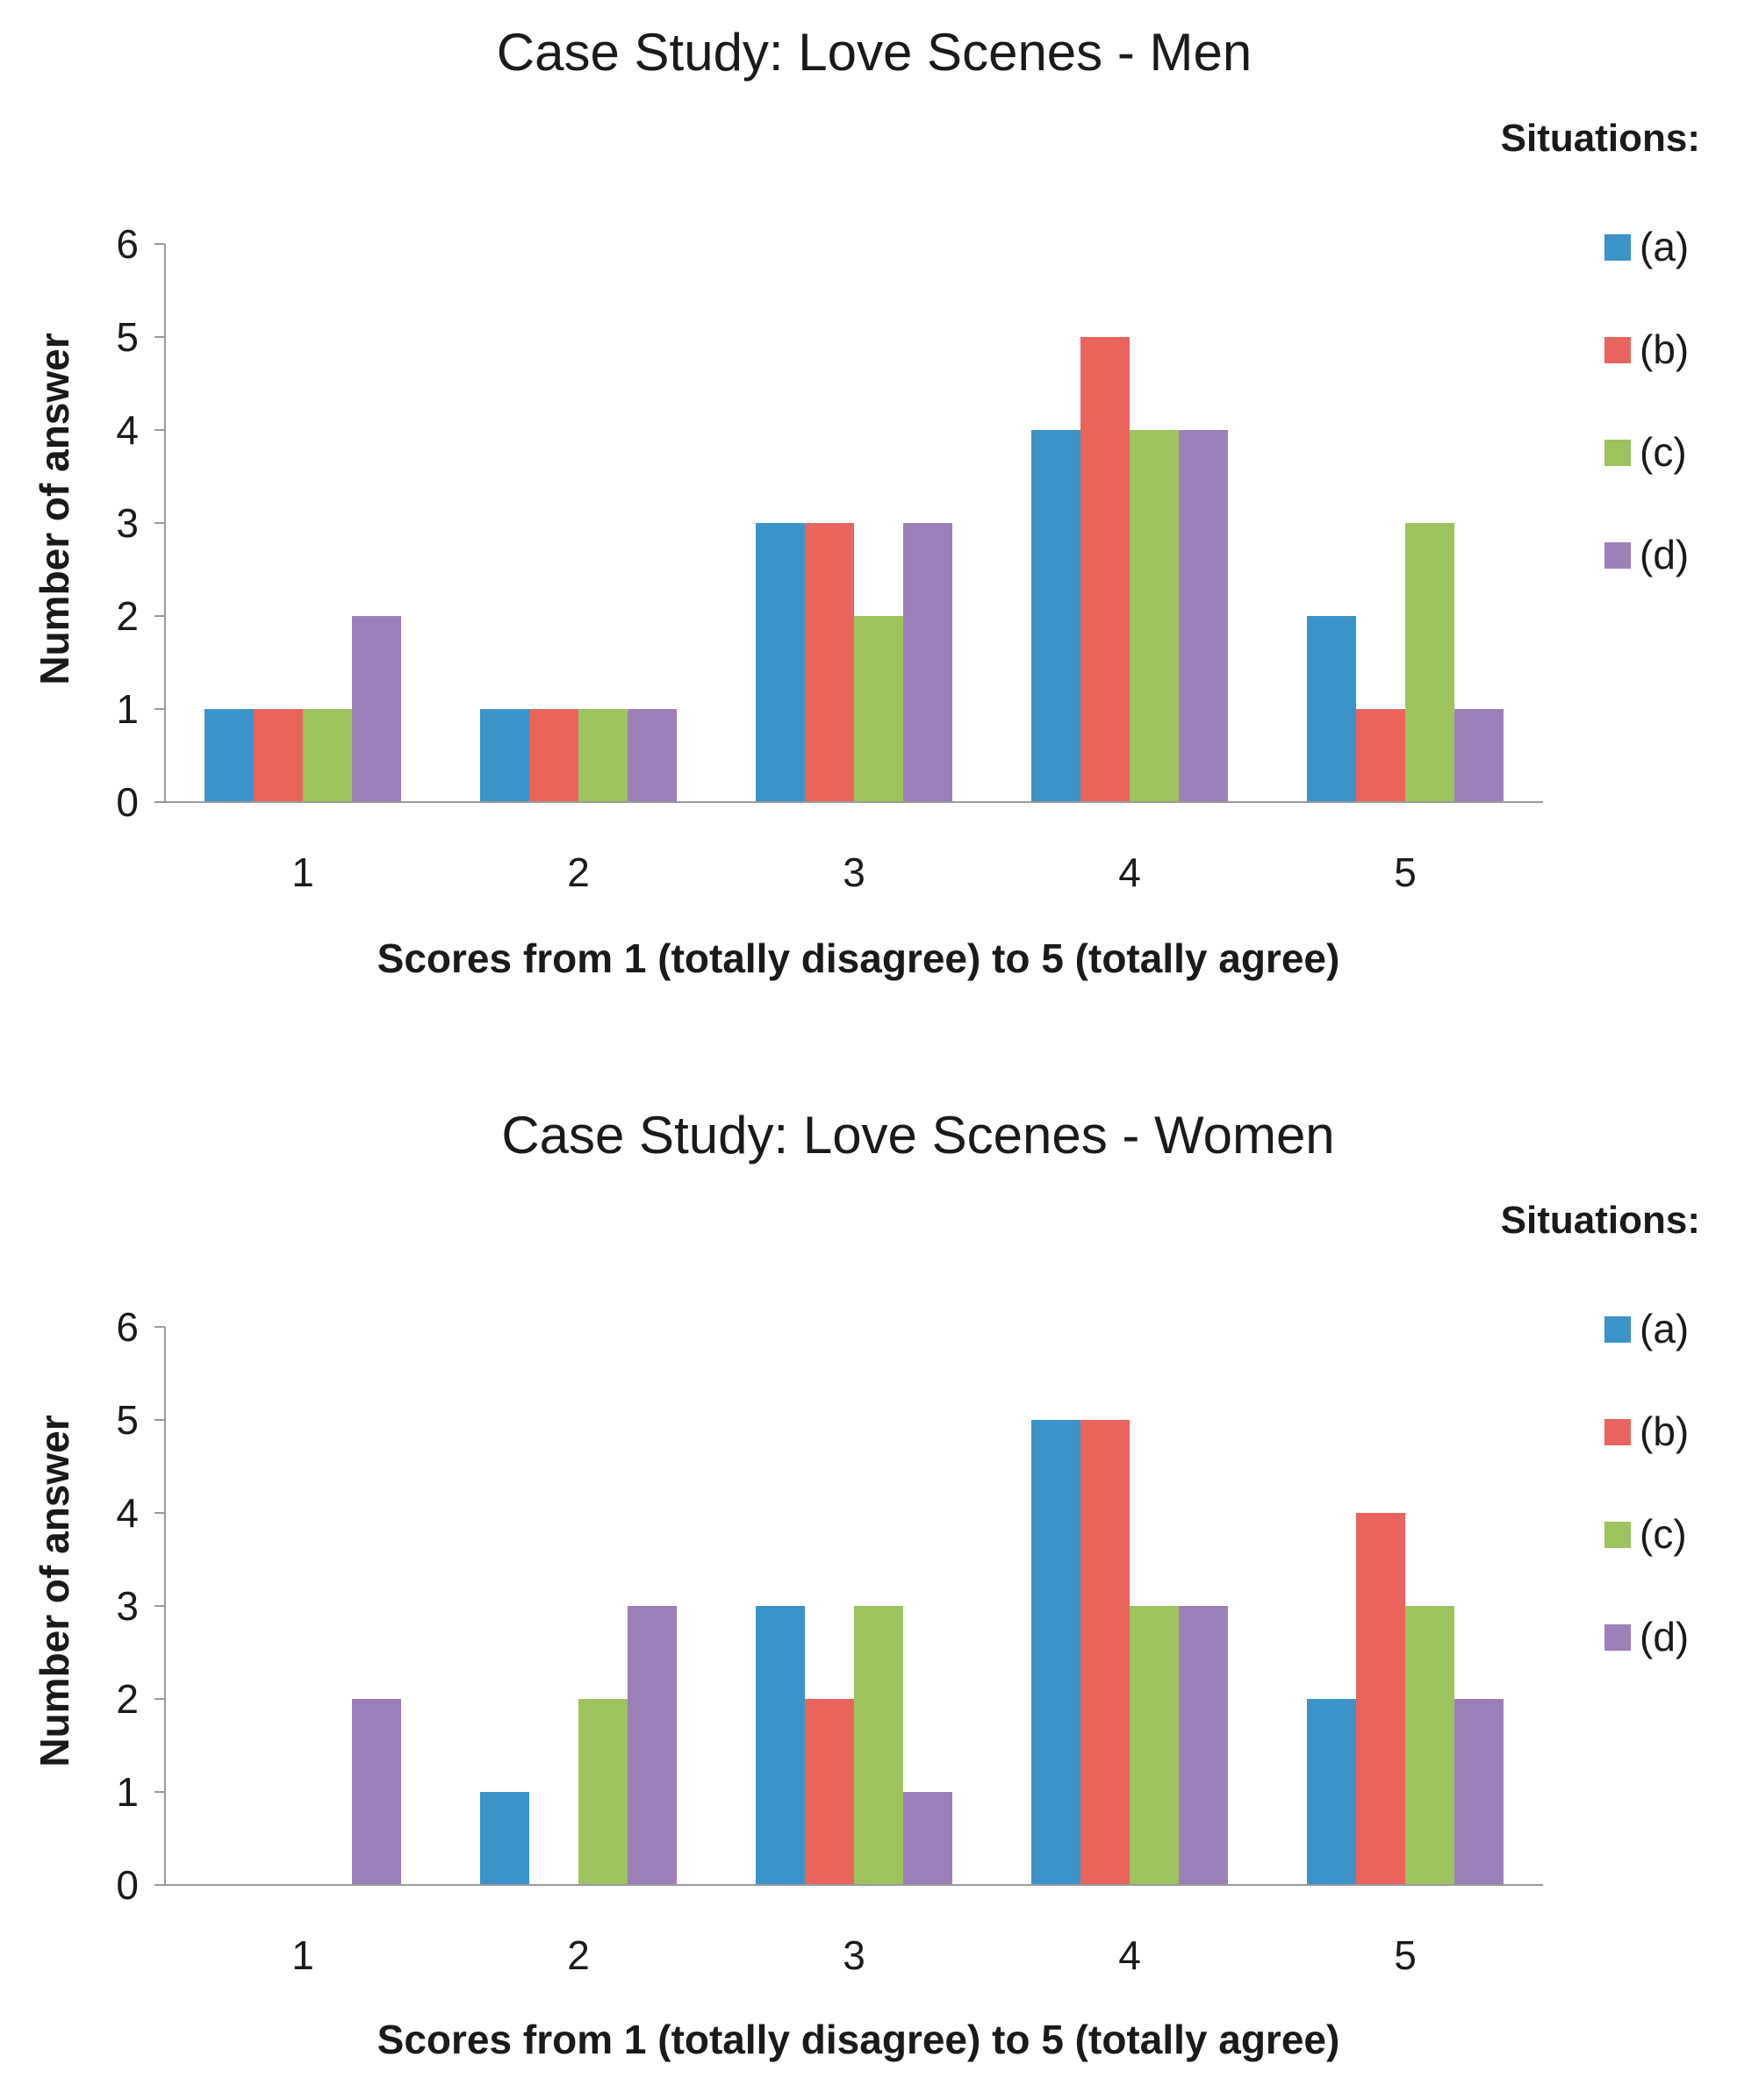 Image resolution: width=1737 pixels, height=2100 pixels. Describe the element at coordinates (874, 53) in the screenshot. I see `chart-title: Case Study: Love Scenes - Men` at that location.